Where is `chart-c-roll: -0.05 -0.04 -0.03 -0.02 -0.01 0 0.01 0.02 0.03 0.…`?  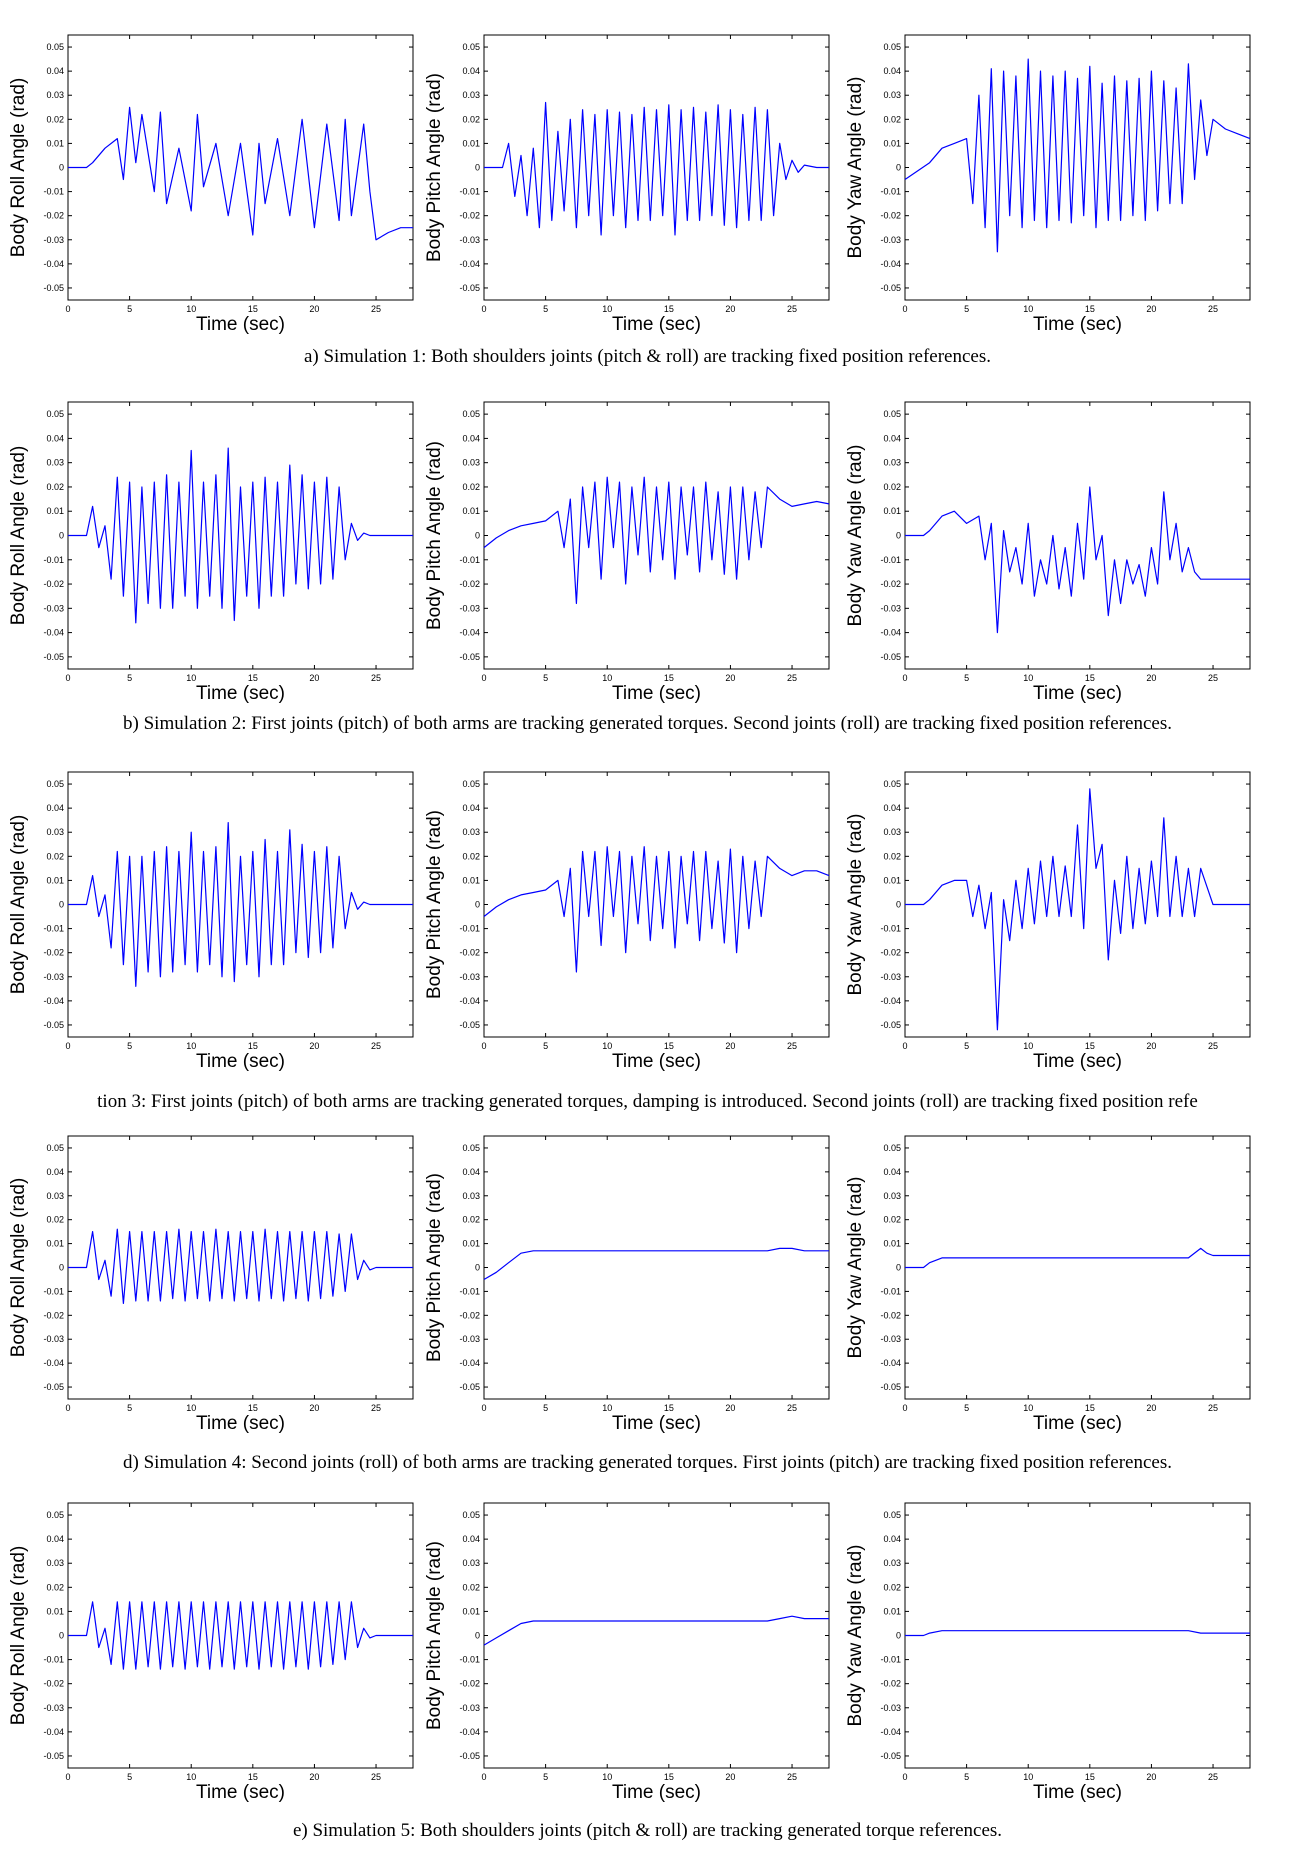 chart-c-roll: -0.05 -0.04 -0.03 -0.02 -0.01 0 0.01 0.02 0.03 0.… is located at coordinates (211, 921).